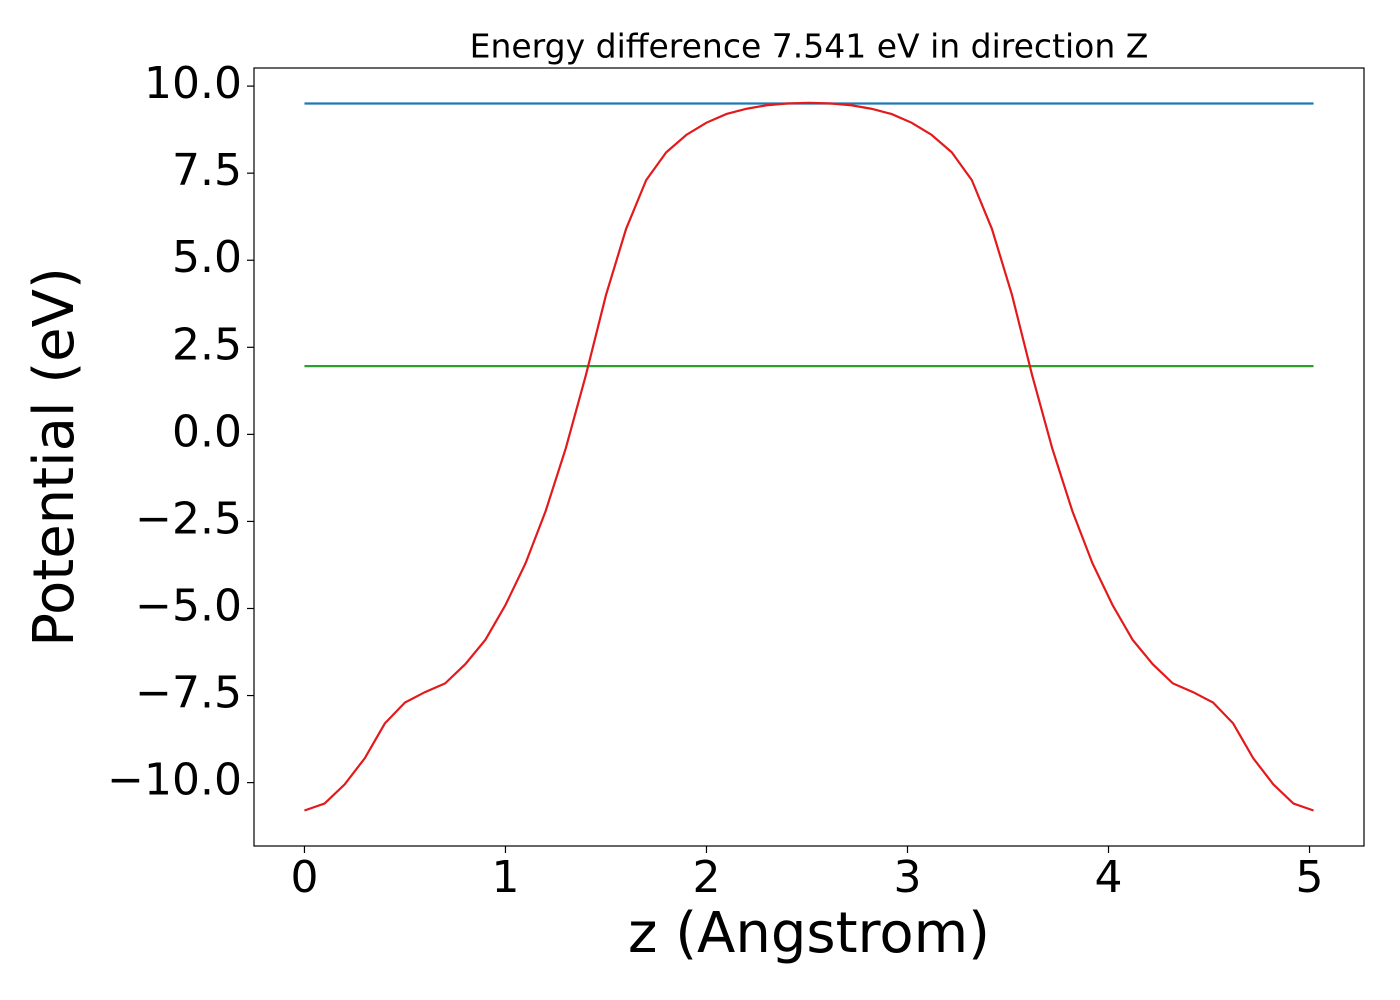 This screenshot has width=1400, height=1000. Describe the element at coordinates (207, 170) in the screenshot. I see `y-tick-label: 7.5` at that location.